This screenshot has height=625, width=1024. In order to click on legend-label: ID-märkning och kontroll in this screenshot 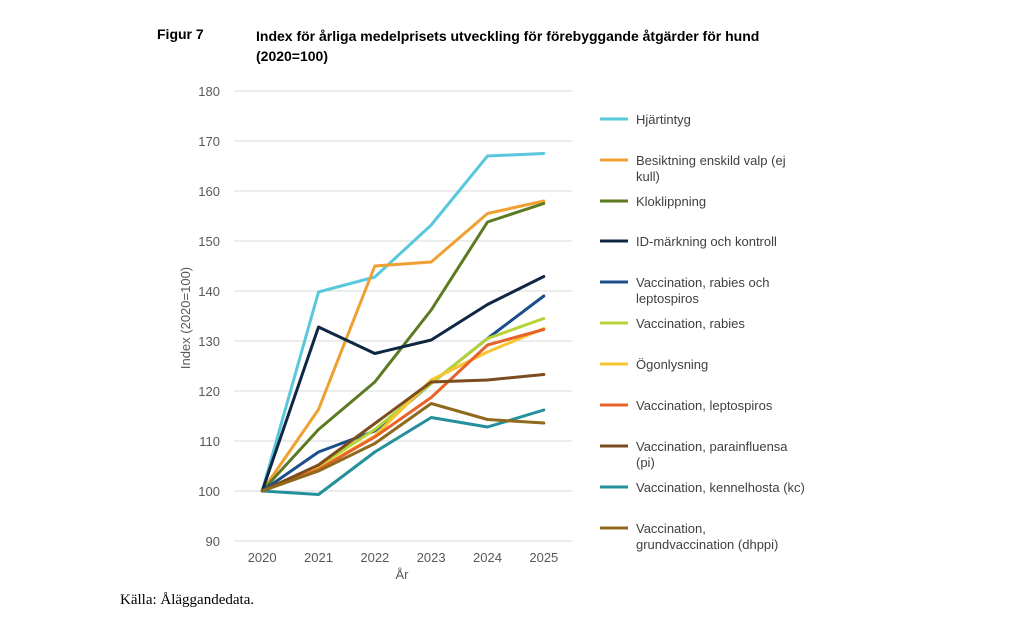, I will do `click(706, 241)`.